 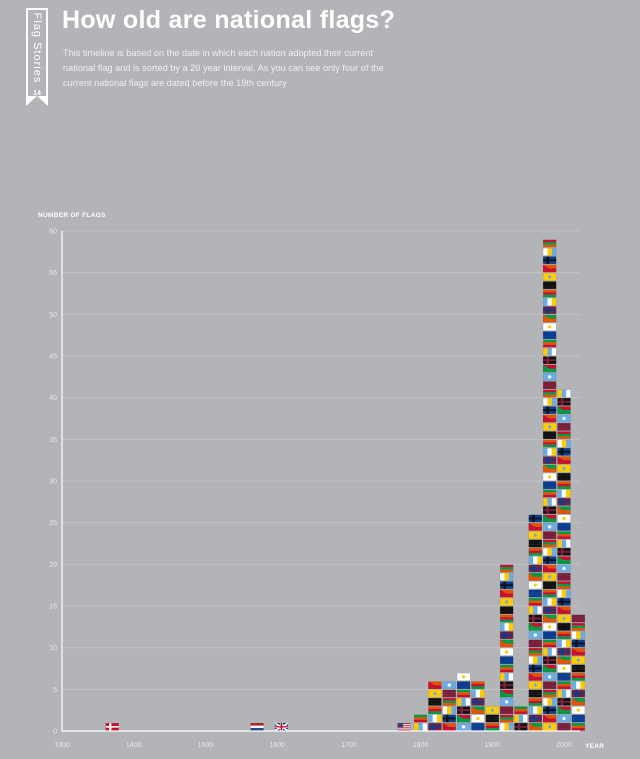 I want to click on x-axis-title: YEAR, so click(x=594, y=746).